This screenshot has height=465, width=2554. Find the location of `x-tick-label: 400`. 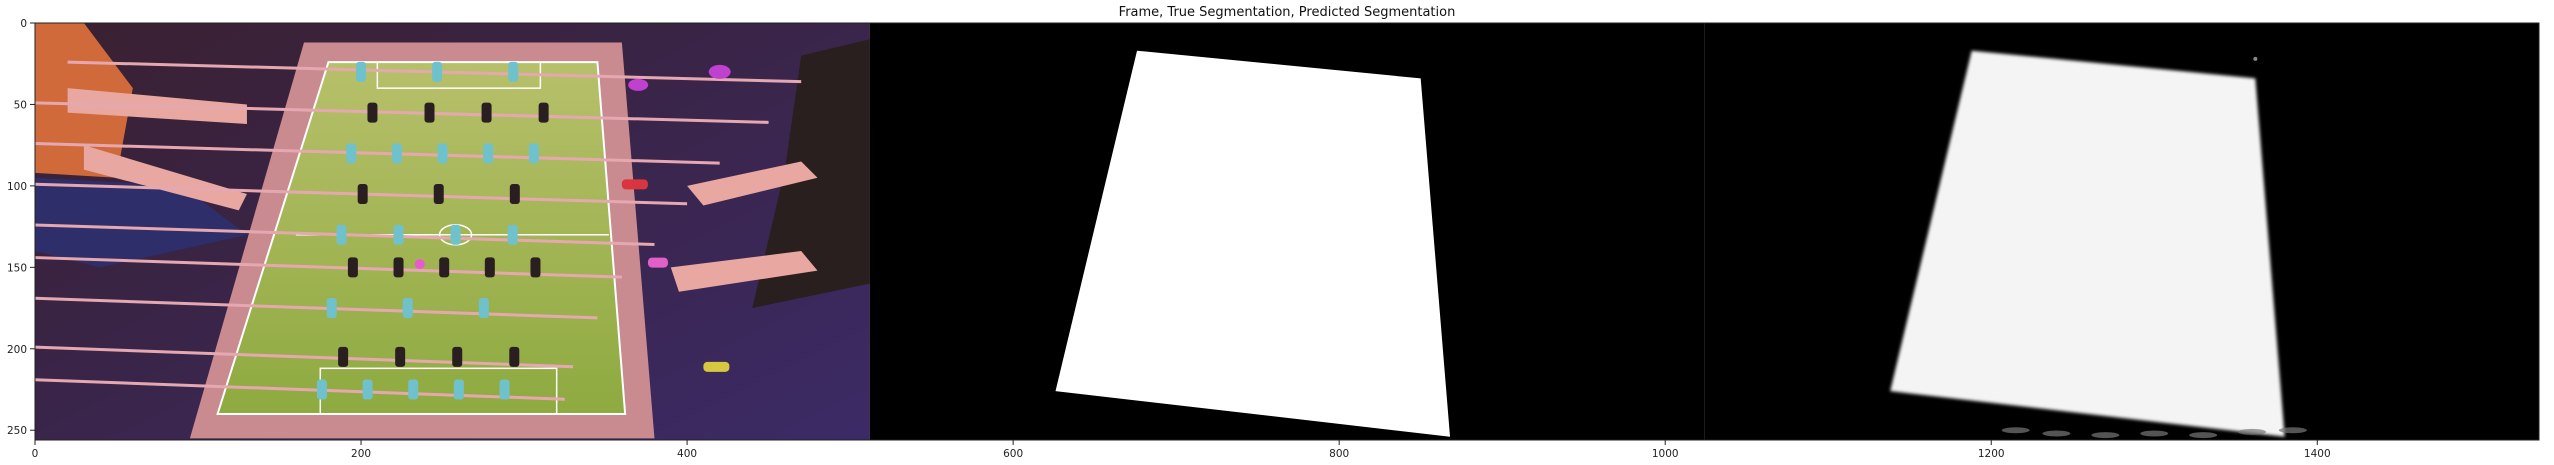

x-tick-label: 400 is located at coordinates (687, 454).